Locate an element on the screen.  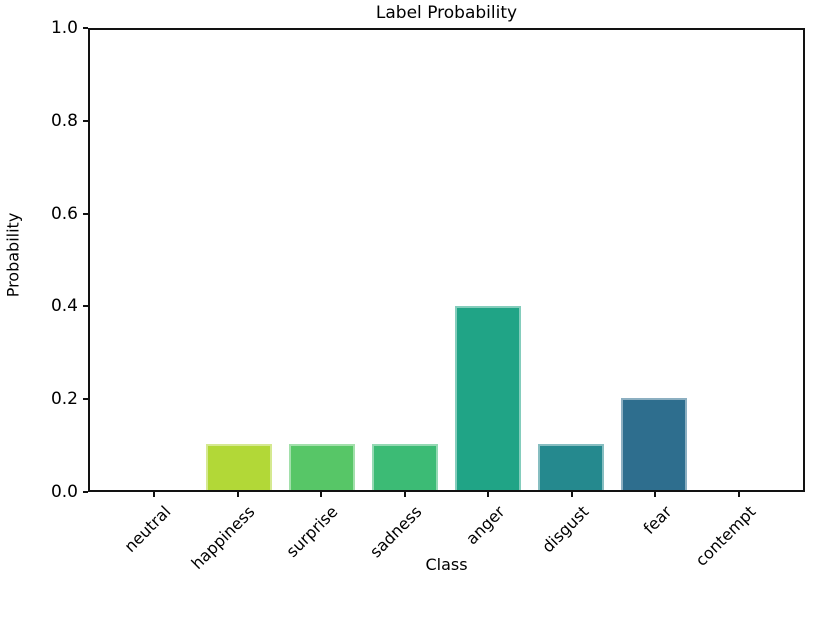
x-tick-label-anger: anger is located at coordinates (502, 525).